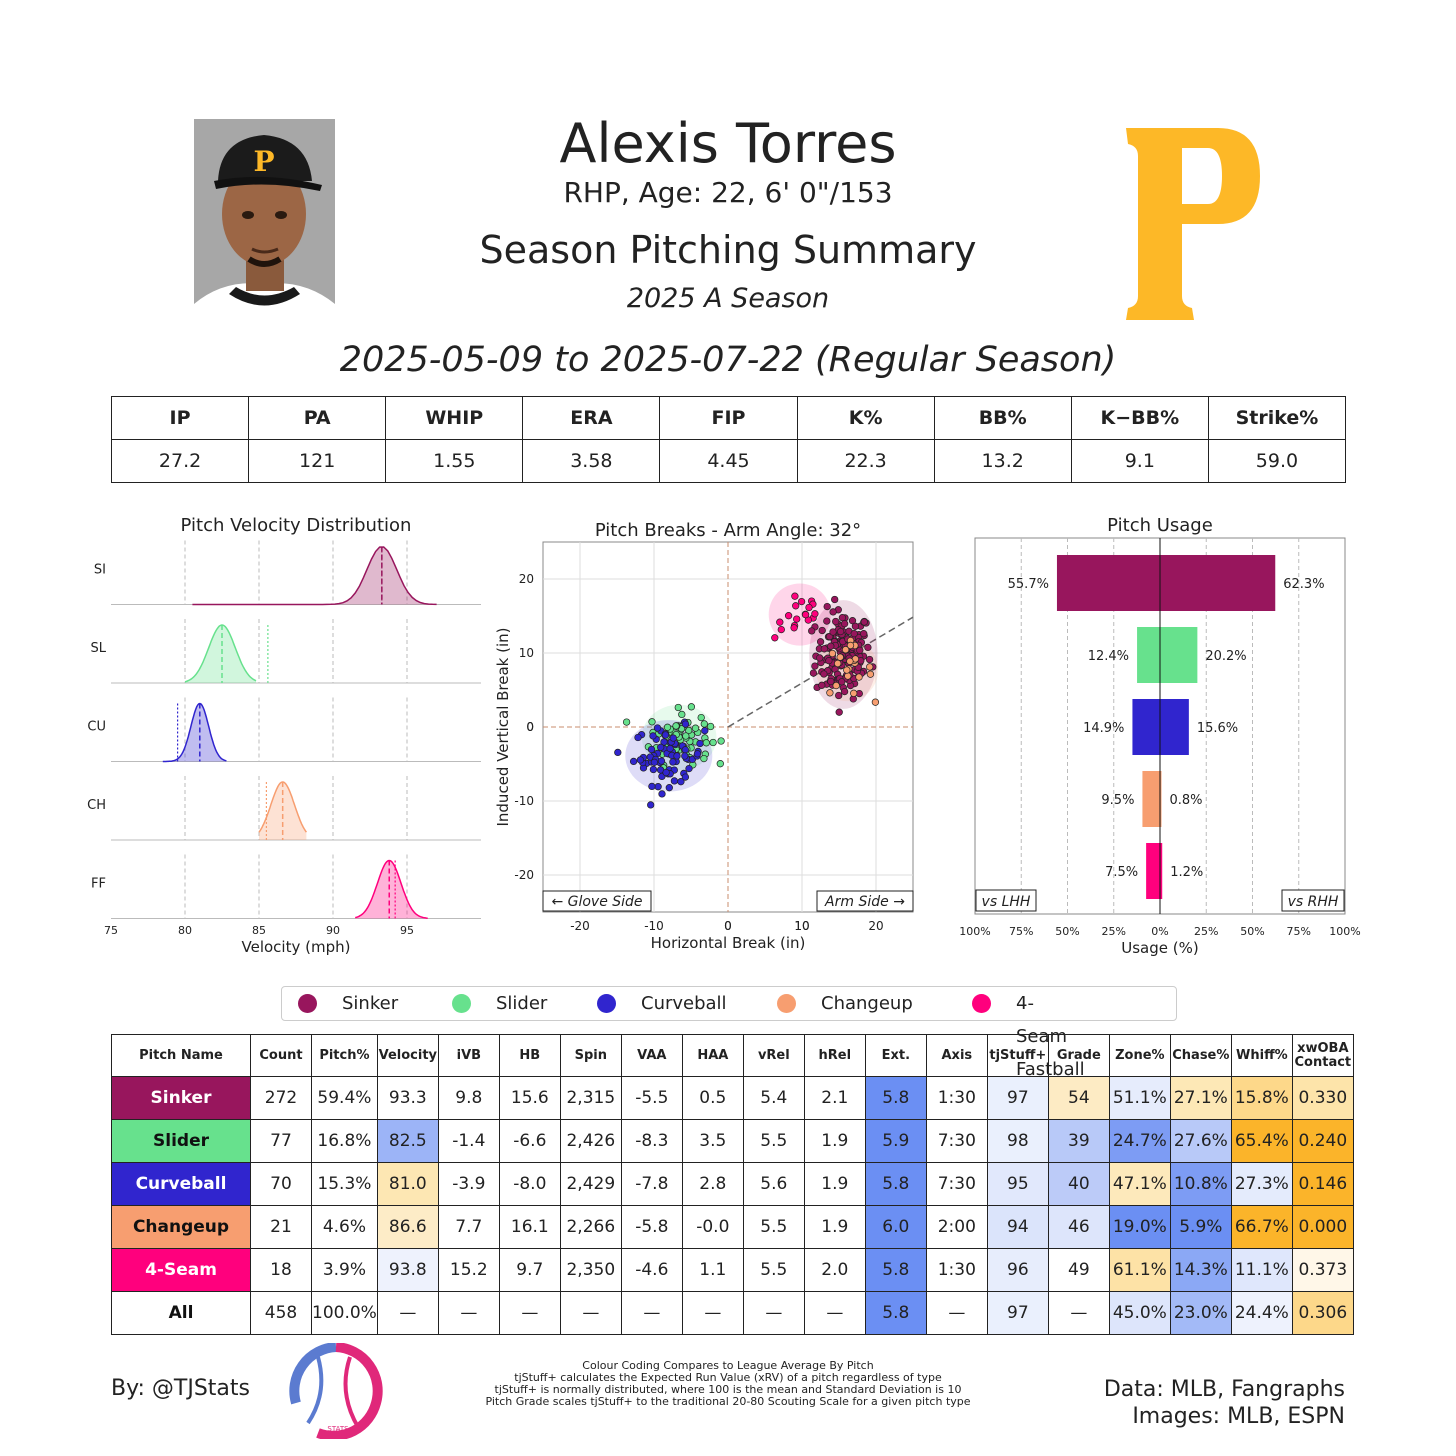 Image resolution: width=1456 pixels, height=1456 pixels. I want to click on pitch-name-cell: Slider, so click(181, 1141).